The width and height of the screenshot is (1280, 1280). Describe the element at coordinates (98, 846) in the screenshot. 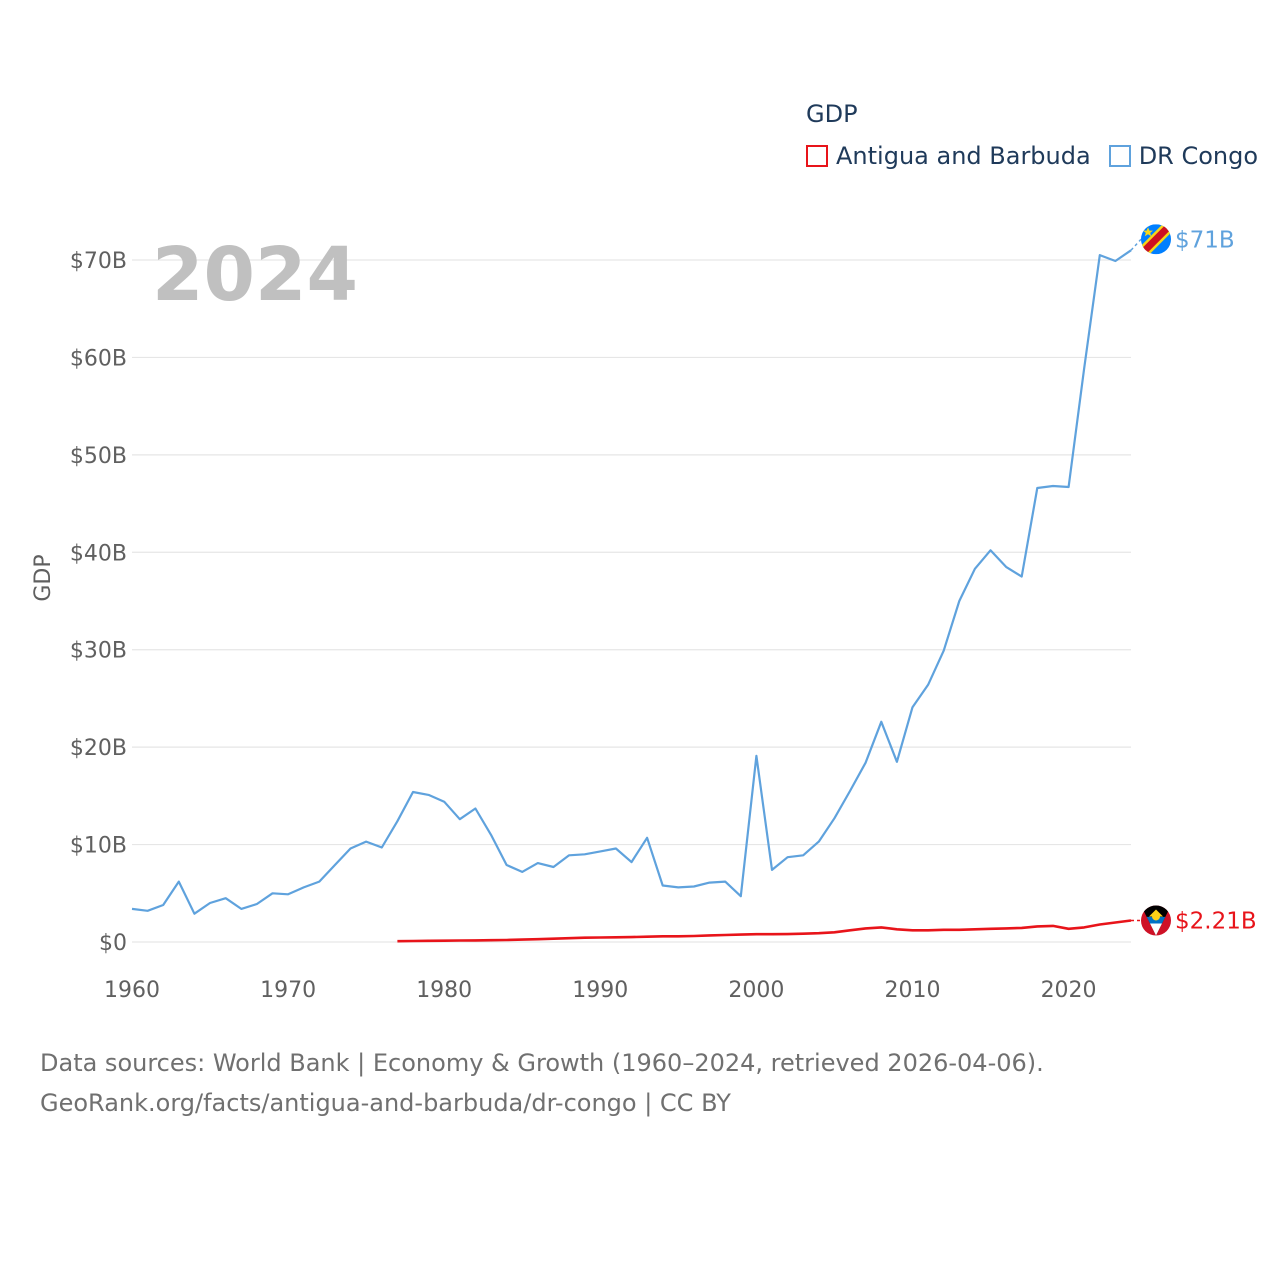

I see `y-tick-label: $10B` at that location.